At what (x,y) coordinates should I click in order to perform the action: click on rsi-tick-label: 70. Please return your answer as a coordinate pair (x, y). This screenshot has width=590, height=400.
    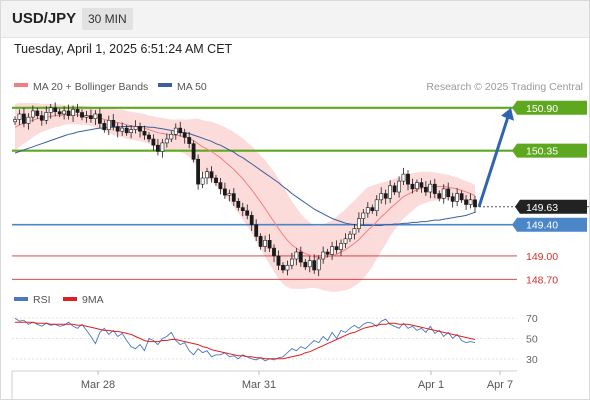
    Looking at the image, I should click on (532, 319).